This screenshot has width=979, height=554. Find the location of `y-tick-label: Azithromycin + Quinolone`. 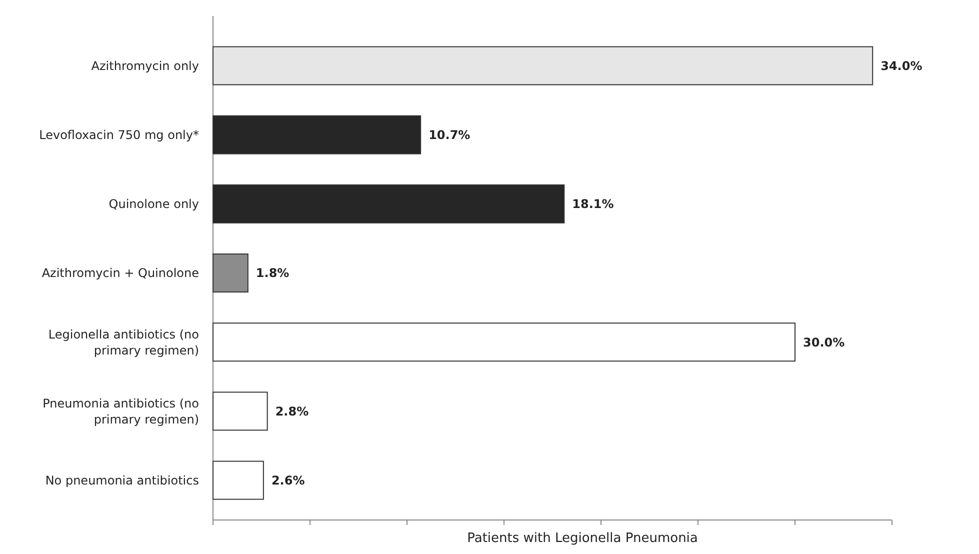

y-tick-label: Azithromycin + Quinolone is located at coordinates (120, 273).